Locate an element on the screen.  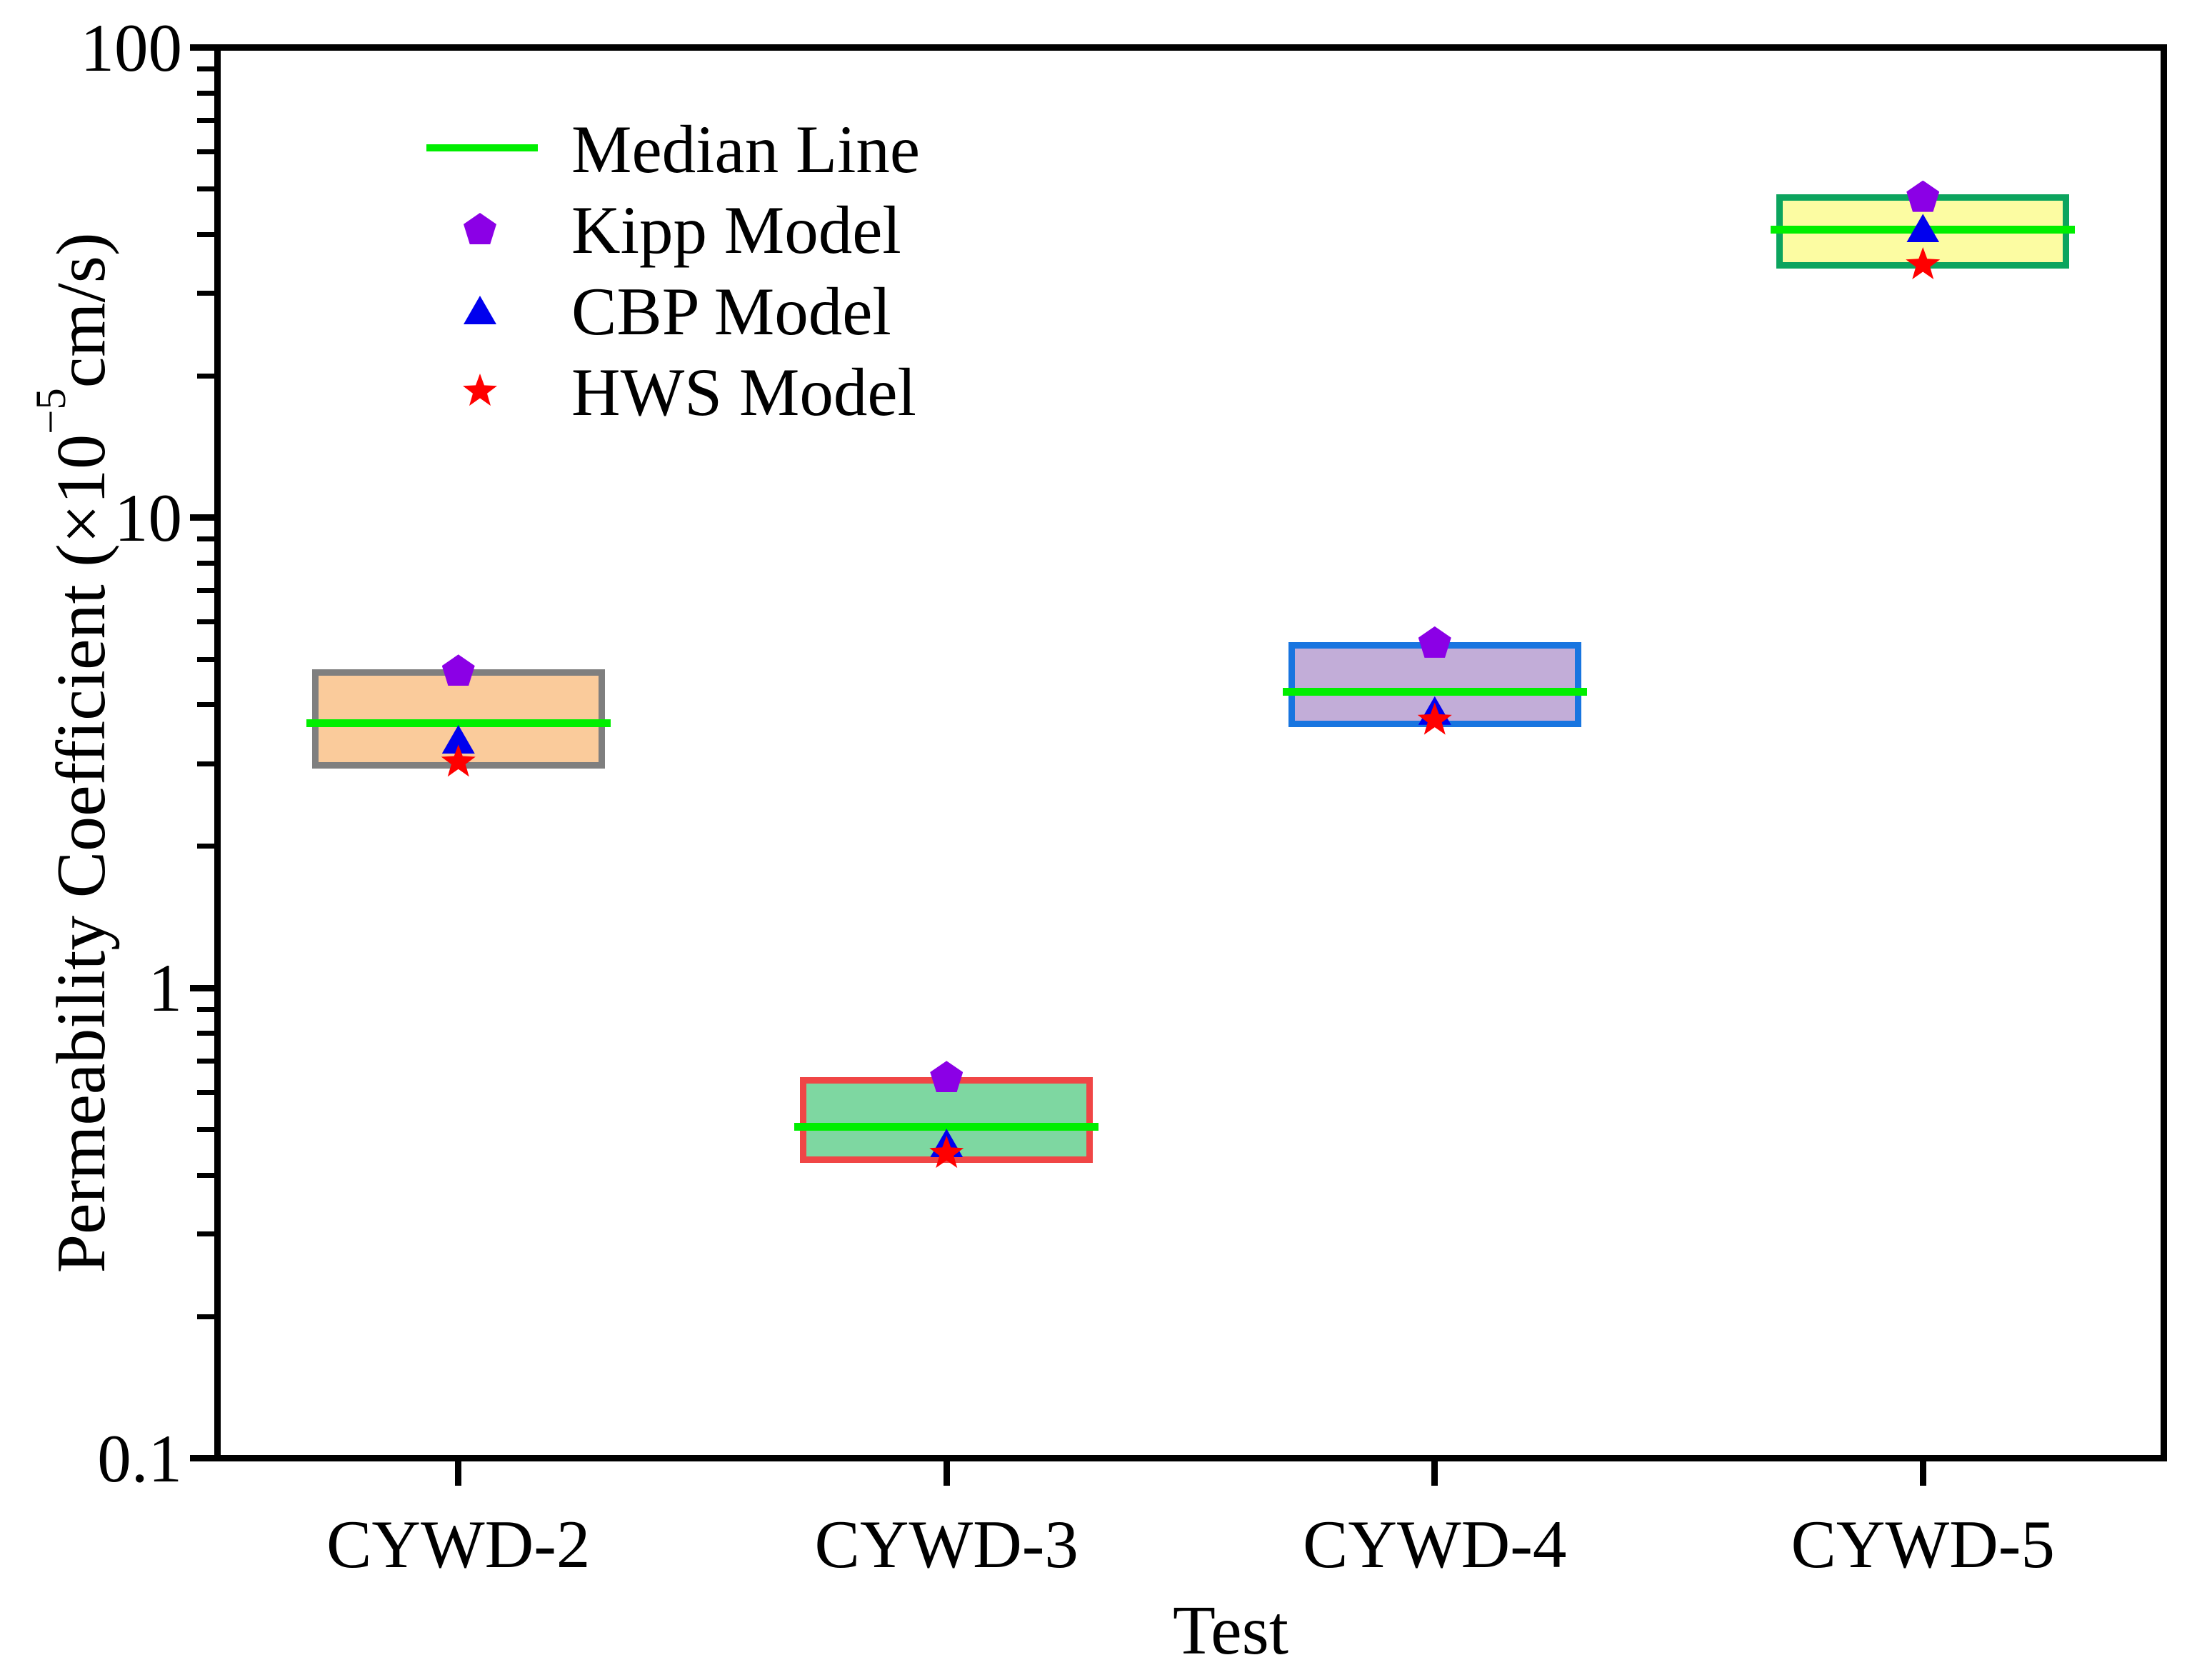
legend-label: Median Line is located at coordinates (746, 149).